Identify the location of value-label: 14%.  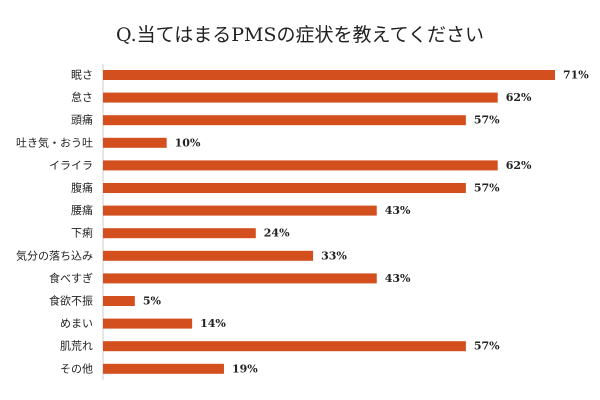
(213, 323).